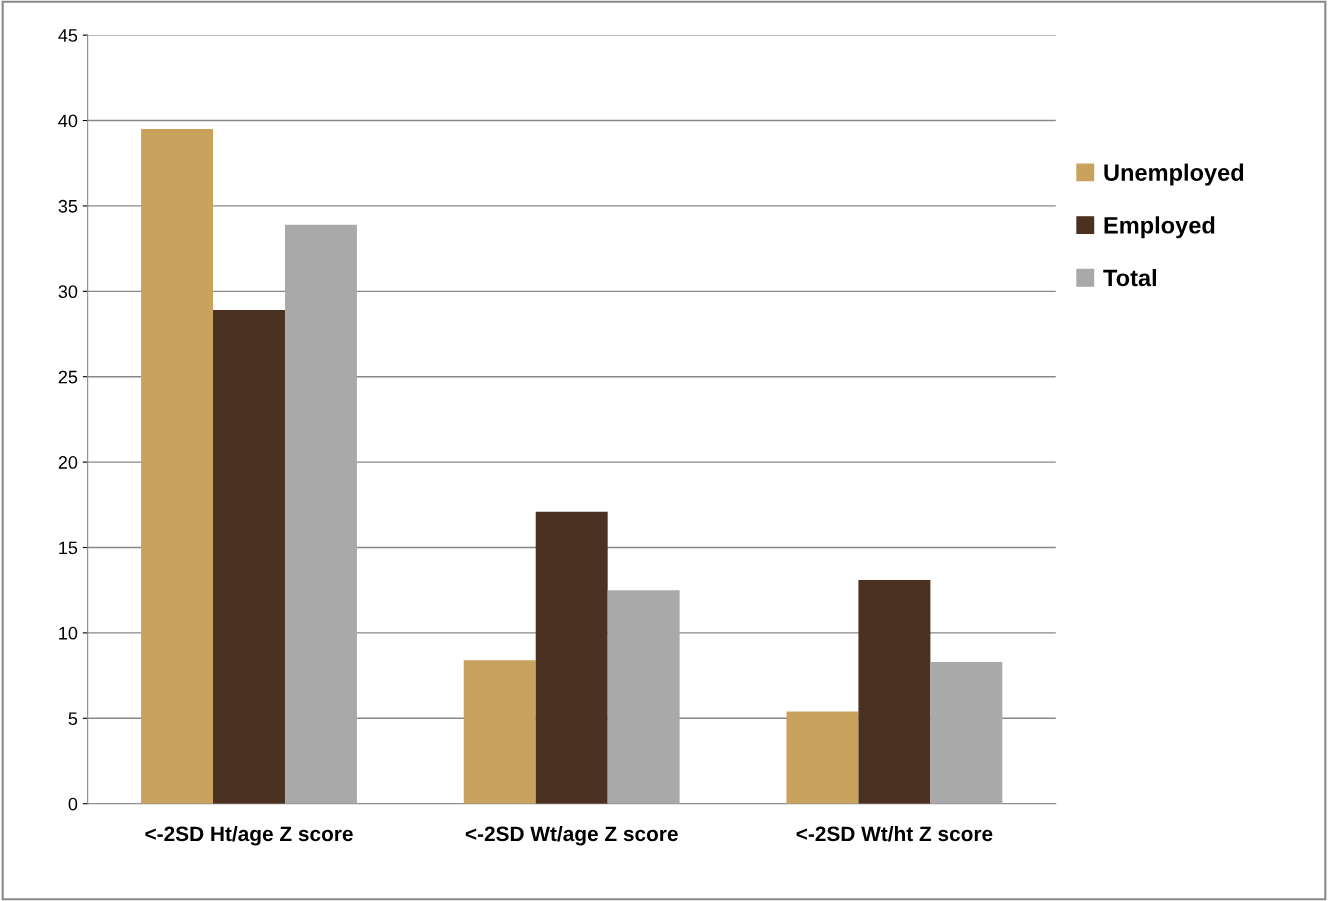  What do you see at coordinates (73, 719) in the screenshot?
I see `y-tick-label: 5` at bounding box center [73, 719].